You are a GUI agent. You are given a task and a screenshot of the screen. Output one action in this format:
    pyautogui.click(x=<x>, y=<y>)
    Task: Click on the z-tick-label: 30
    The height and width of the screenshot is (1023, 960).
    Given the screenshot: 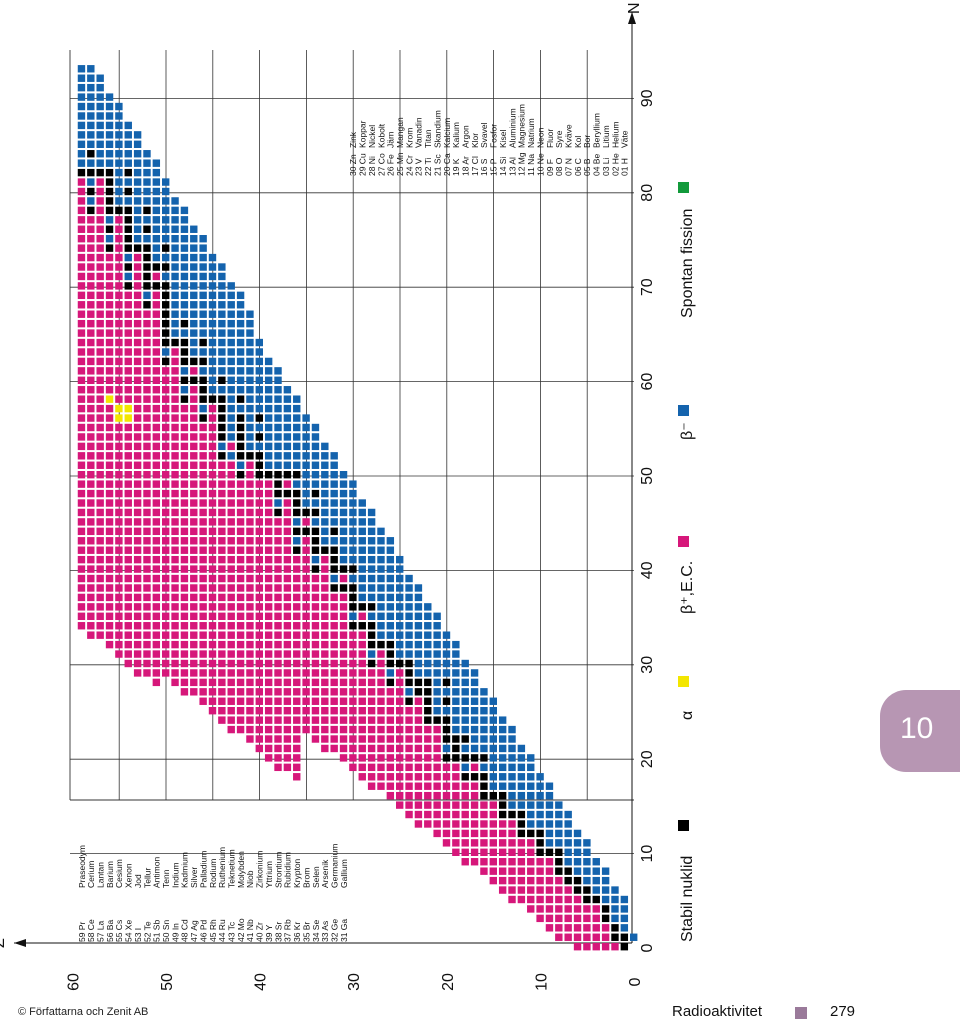 What is the action you would take?
    pyautogui.click(x=354, y=982)
    